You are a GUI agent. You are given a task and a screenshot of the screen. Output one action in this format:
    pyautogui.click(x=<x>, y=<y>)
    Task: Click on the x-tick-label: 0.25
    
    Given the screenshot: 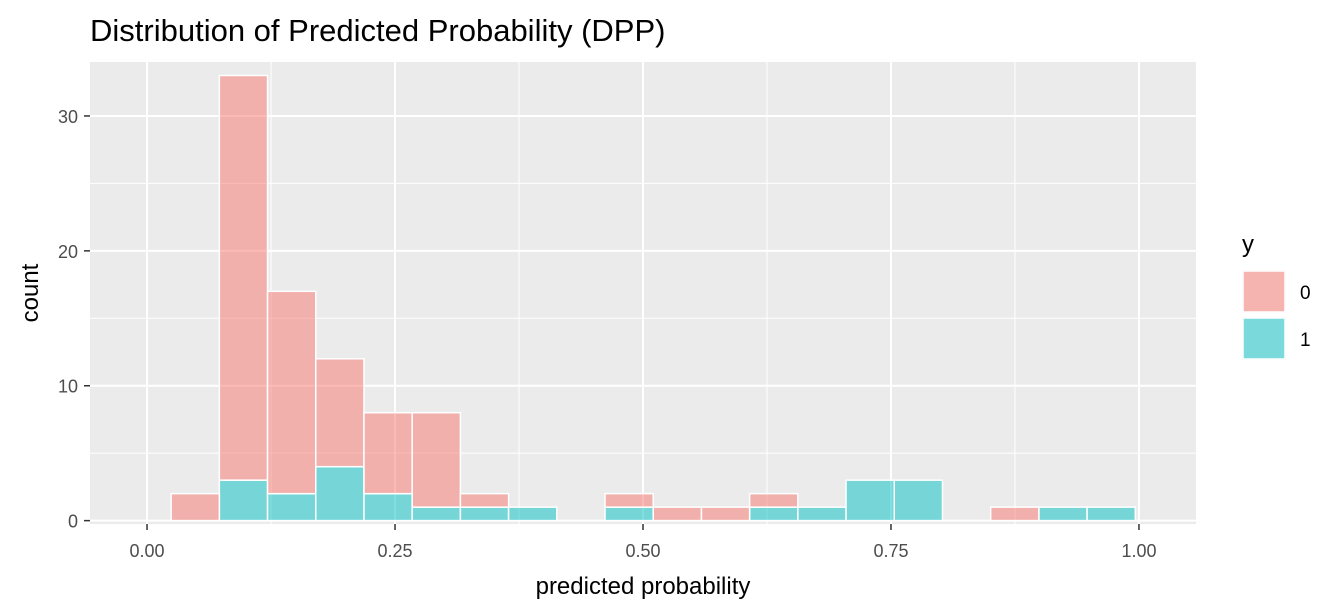 What is the action you would take?
    pyautogui.click(x=394, y=551)
    